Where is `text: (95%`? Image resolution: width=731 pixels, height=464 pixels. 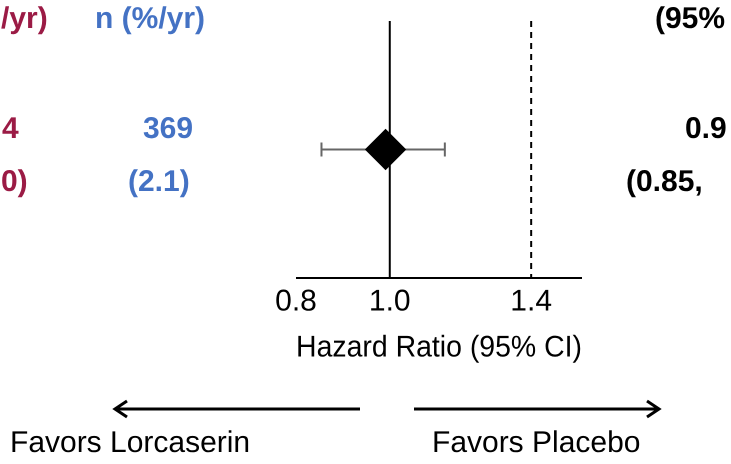
text: (95% is located at coordinates (690, 19).